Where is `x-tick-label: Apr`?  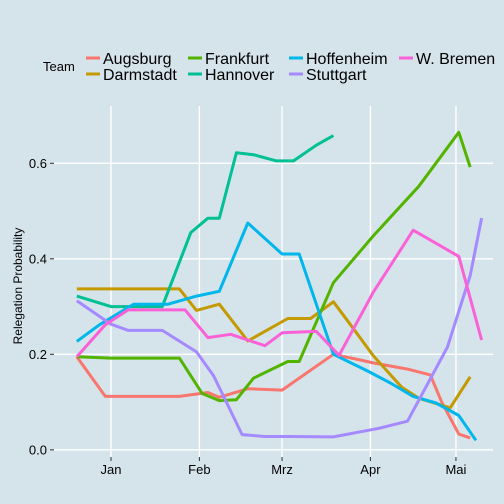
x-tick-label: Apr is located at coordinates (370, 469).